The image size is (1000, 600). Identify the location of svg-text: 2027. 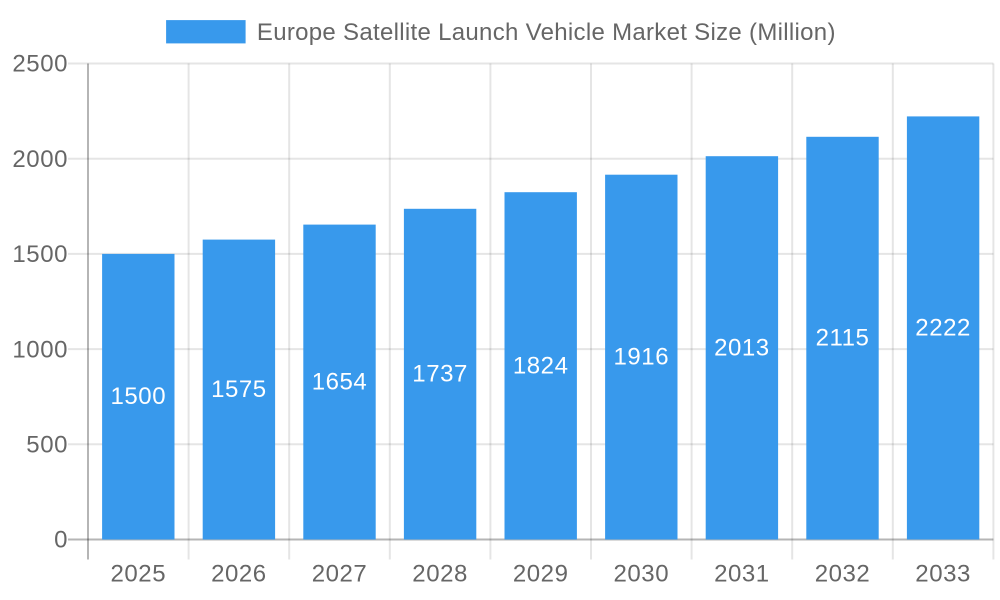
(340, 574).